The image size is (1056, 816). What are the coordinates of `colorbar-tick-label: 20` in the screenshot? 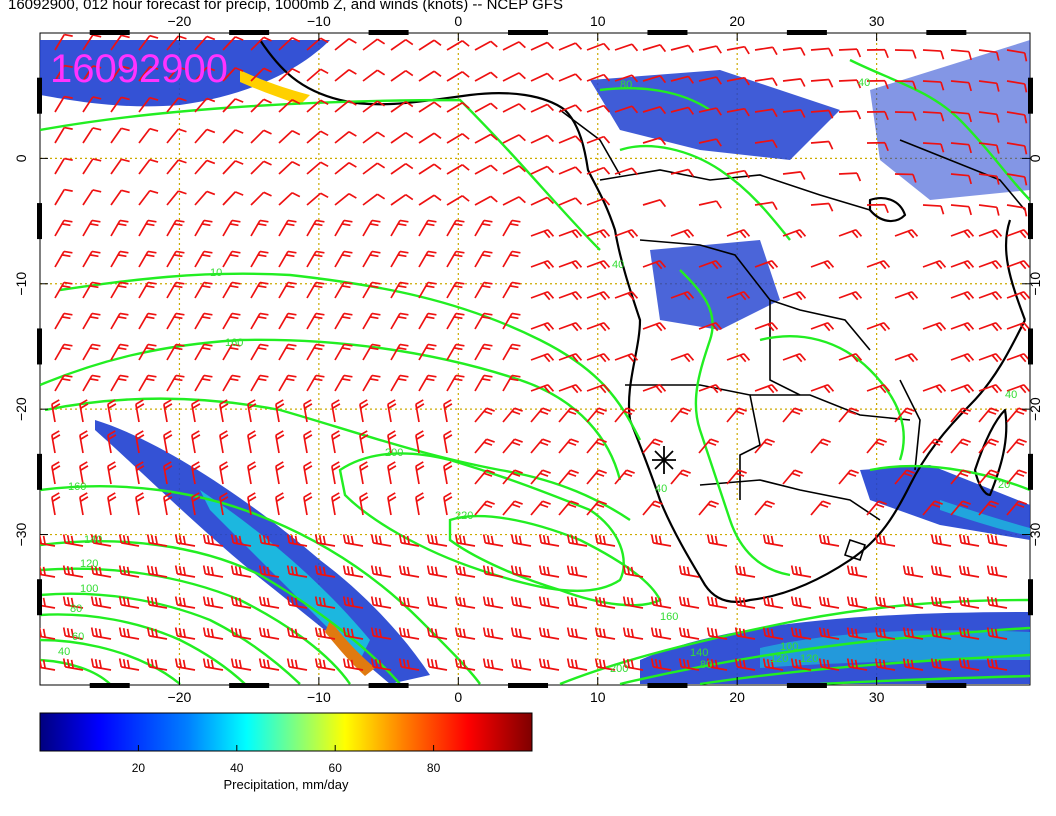 It's located at (139, 768).